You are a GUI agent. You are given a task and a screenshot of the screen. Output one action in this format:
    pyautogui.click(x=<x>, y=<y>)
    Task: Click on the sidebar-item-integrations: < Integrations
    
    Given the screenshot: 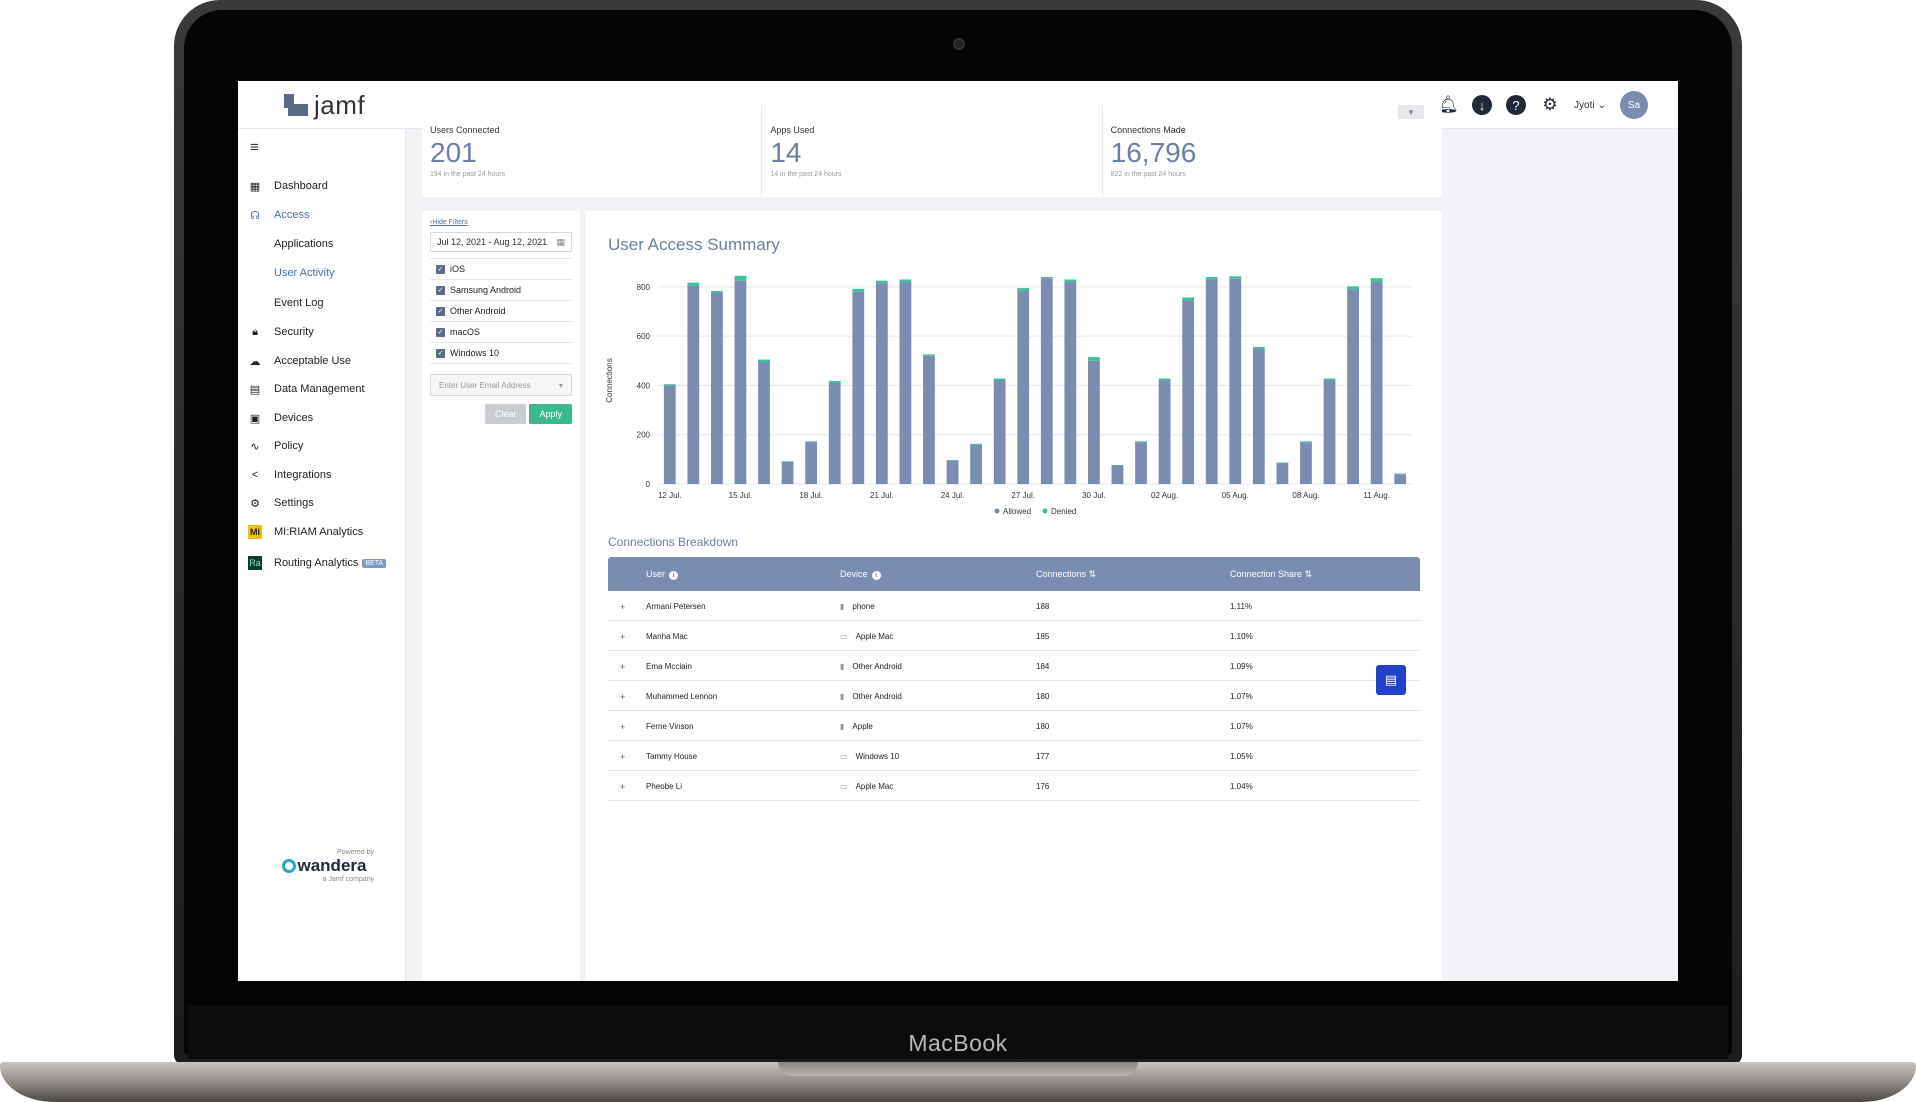 What is the action you would take?
    pyautogui.click(x=322, y=475)
    